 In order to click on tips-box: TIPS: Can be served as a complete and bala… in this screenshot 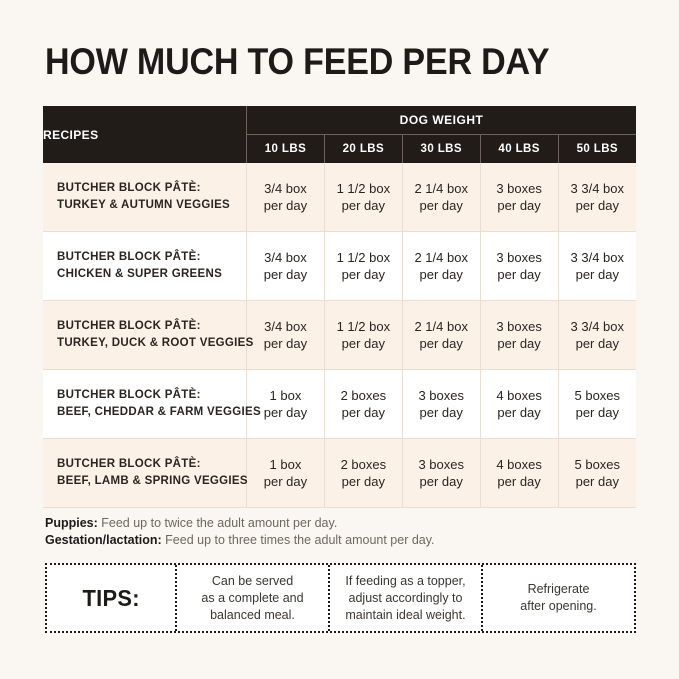, I will do `click(340, 598)`.